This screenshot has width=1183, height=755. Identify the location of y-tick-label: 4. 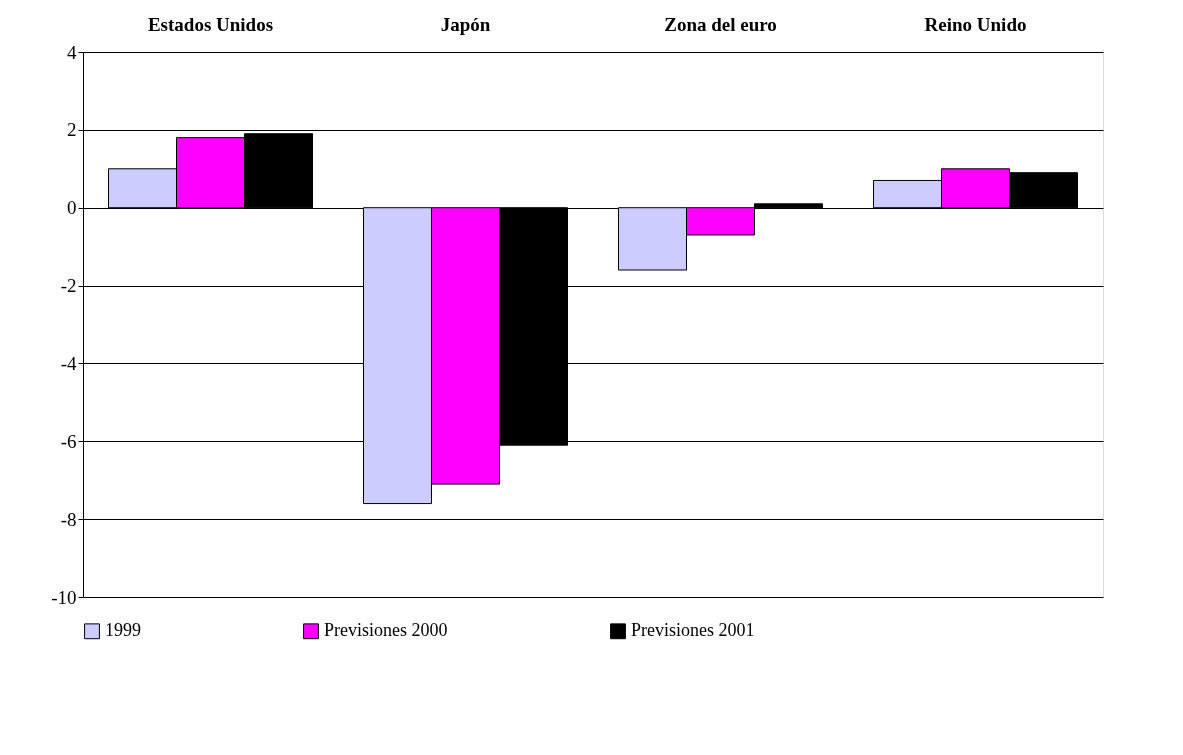
(72, 52).